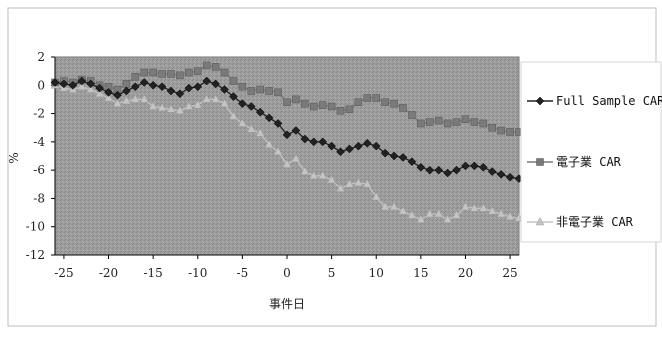  I want to click on legend-item: 非電子業 CAR, so click(580, 222).